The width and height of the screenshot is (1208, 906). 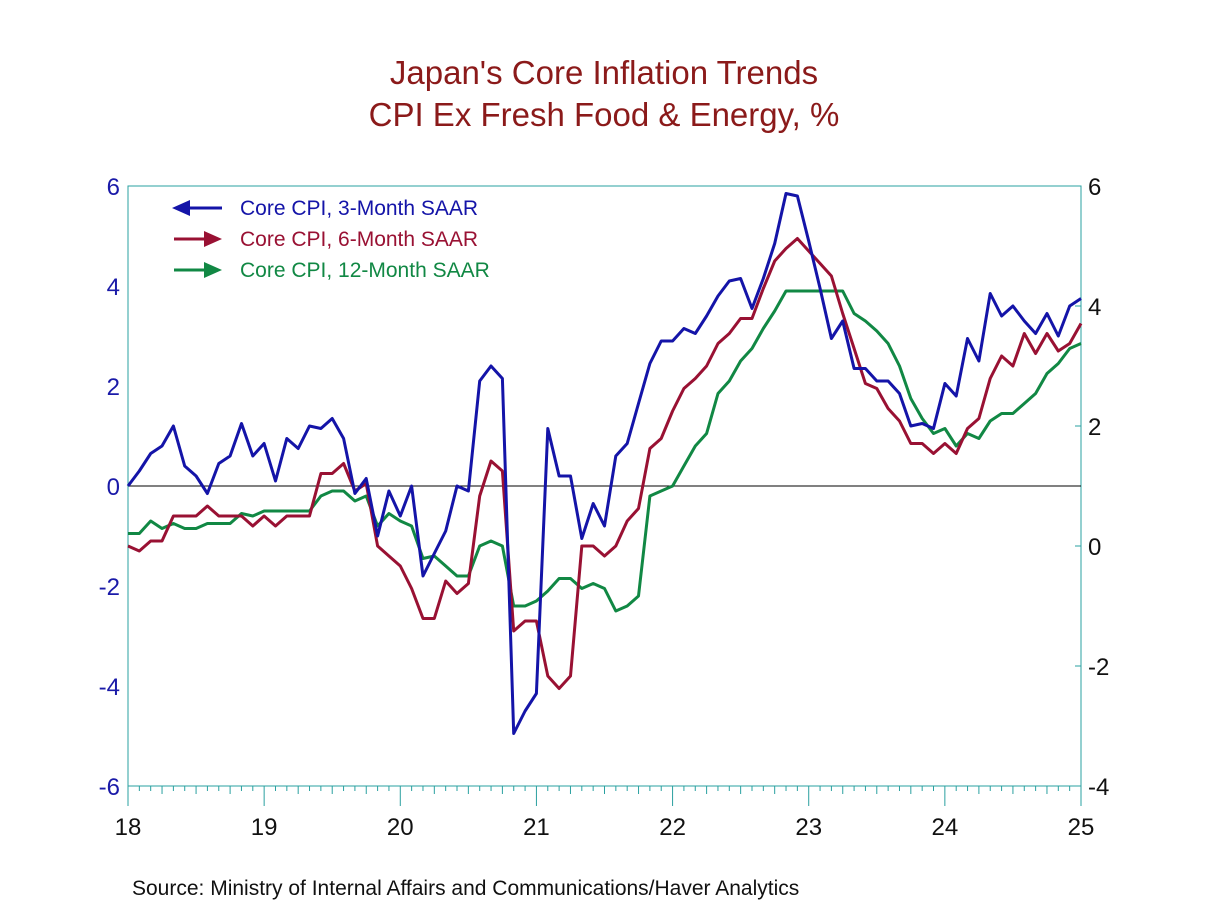 What do you see at coordinates (109, 787) in the screenshot?
I see `left-tick-label: -6` at bounding box center [109, 787].